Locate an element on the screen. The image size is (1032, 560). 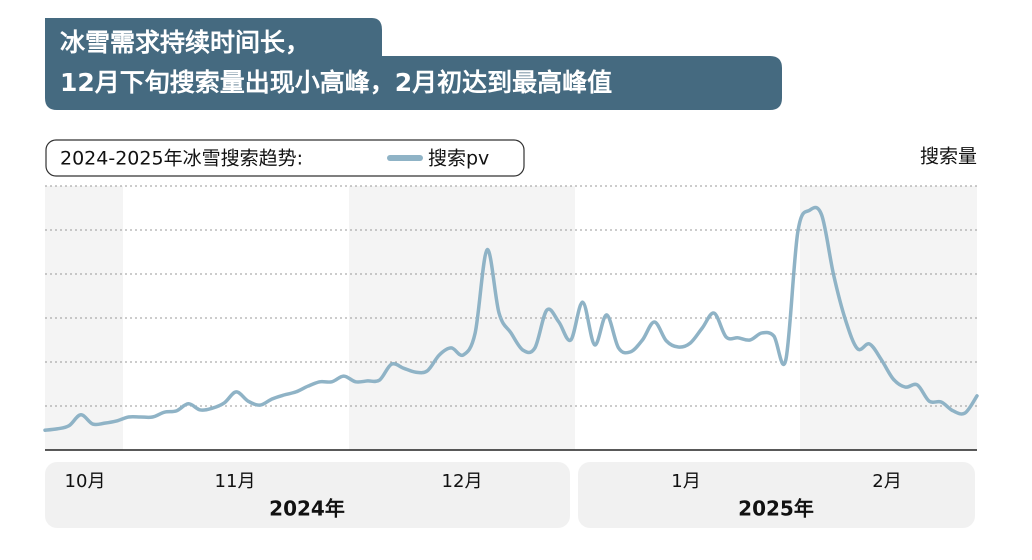
title-line: 冰雪需求持续时间长， is located at coordinates (185, 42).